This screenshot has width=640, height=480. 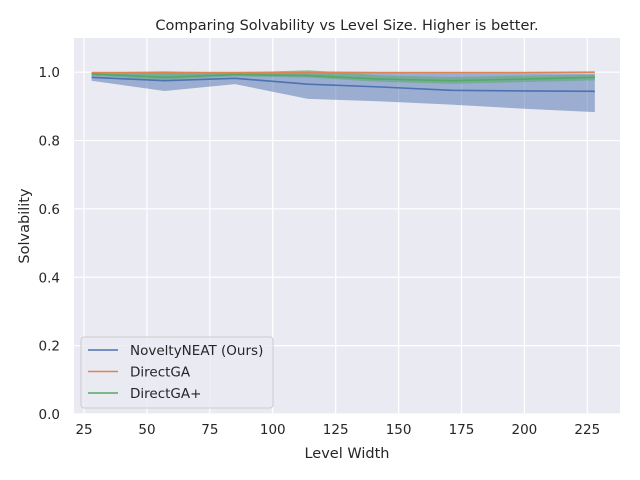 I want to click on legend-label: DirectGA, so click(x=160, y=373).